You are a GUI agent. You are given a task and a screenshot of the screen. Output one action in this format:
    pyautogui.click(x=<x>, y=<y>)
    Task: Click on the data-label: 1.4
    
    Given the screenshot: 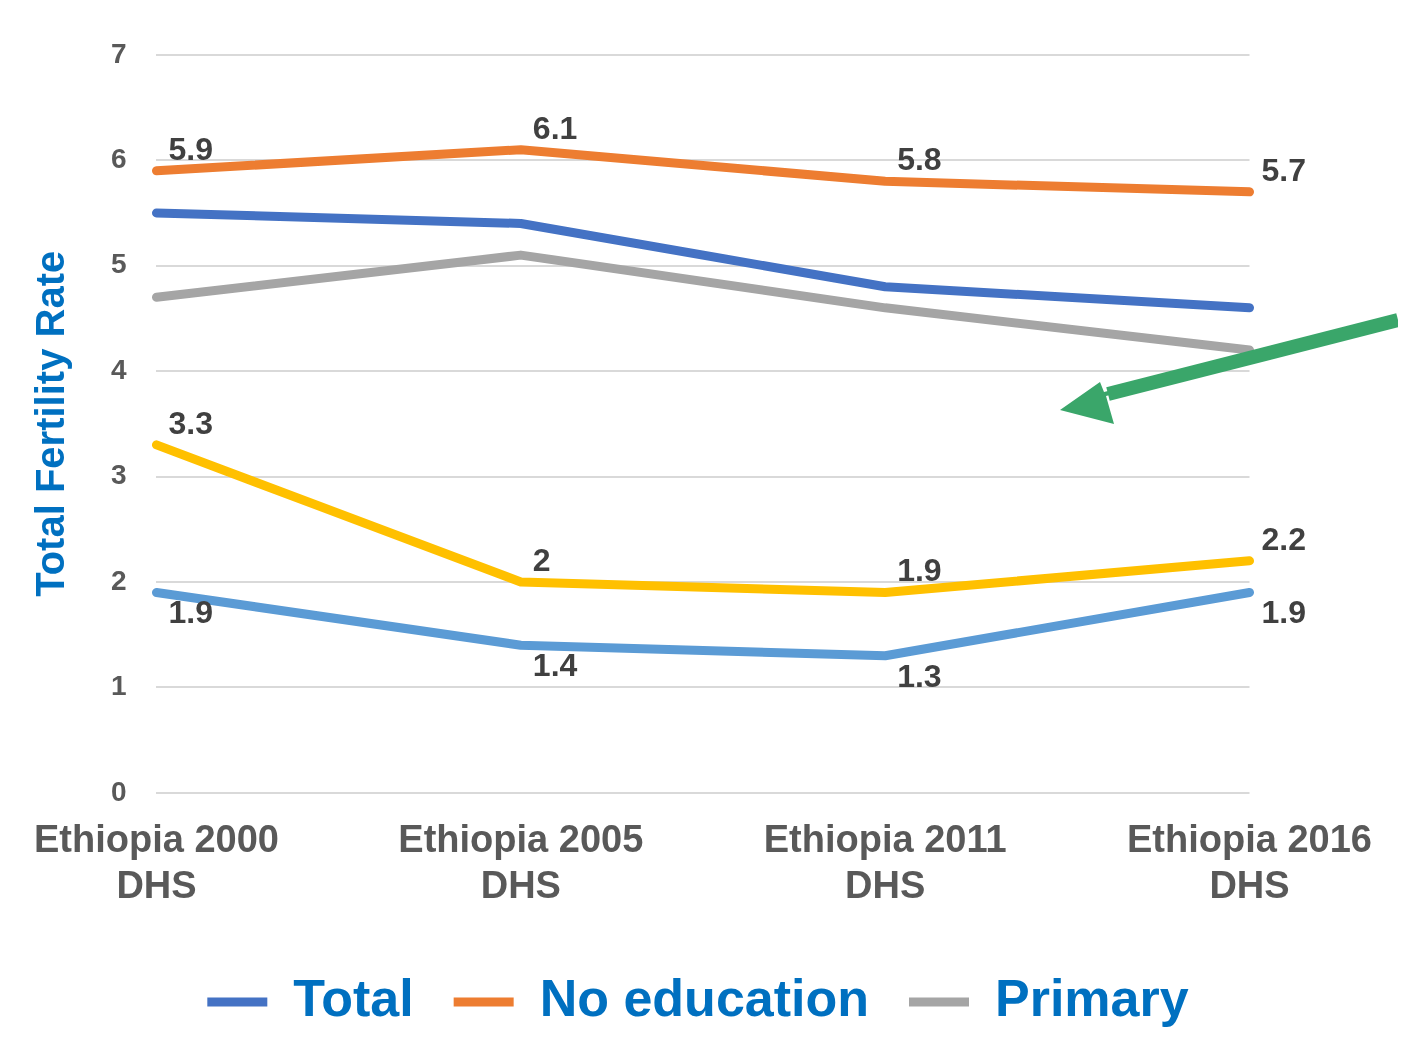 What is the action you would take?
    pyautogui.click(x=555, y=665)
    